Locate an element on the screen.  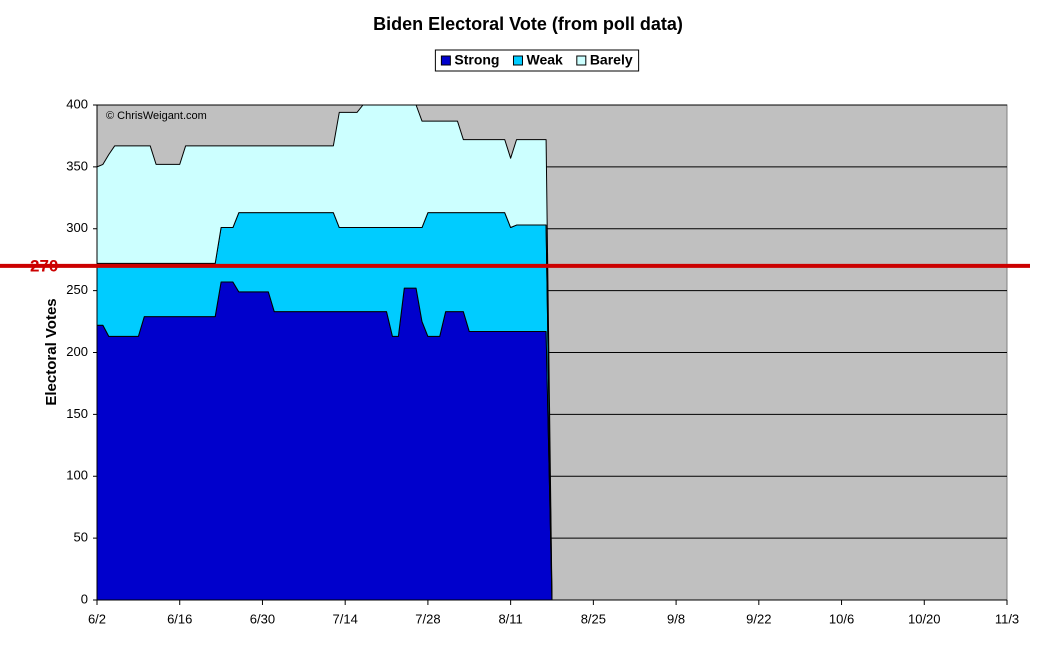
credit: © ChrisWeigant.com is located at coordinates (156, 116).